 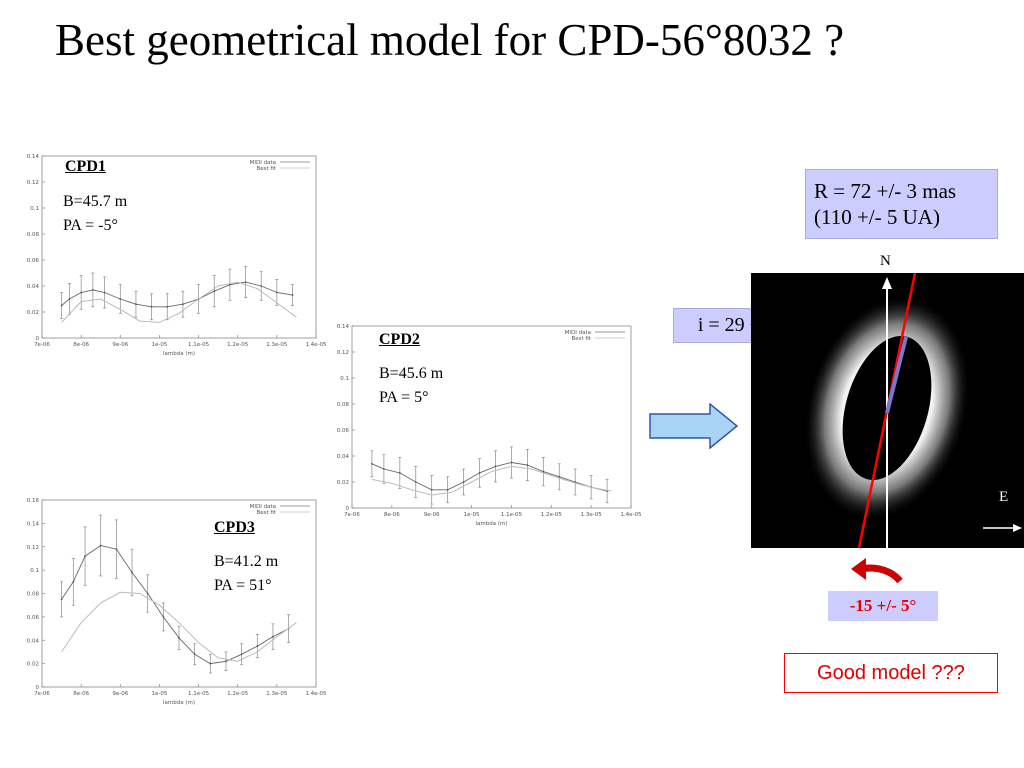 What do you see at coordinates (411, 373) in the screenshot?
I see `cpd2-baseline: B=45.6 m` at bounding box center [411, 373].